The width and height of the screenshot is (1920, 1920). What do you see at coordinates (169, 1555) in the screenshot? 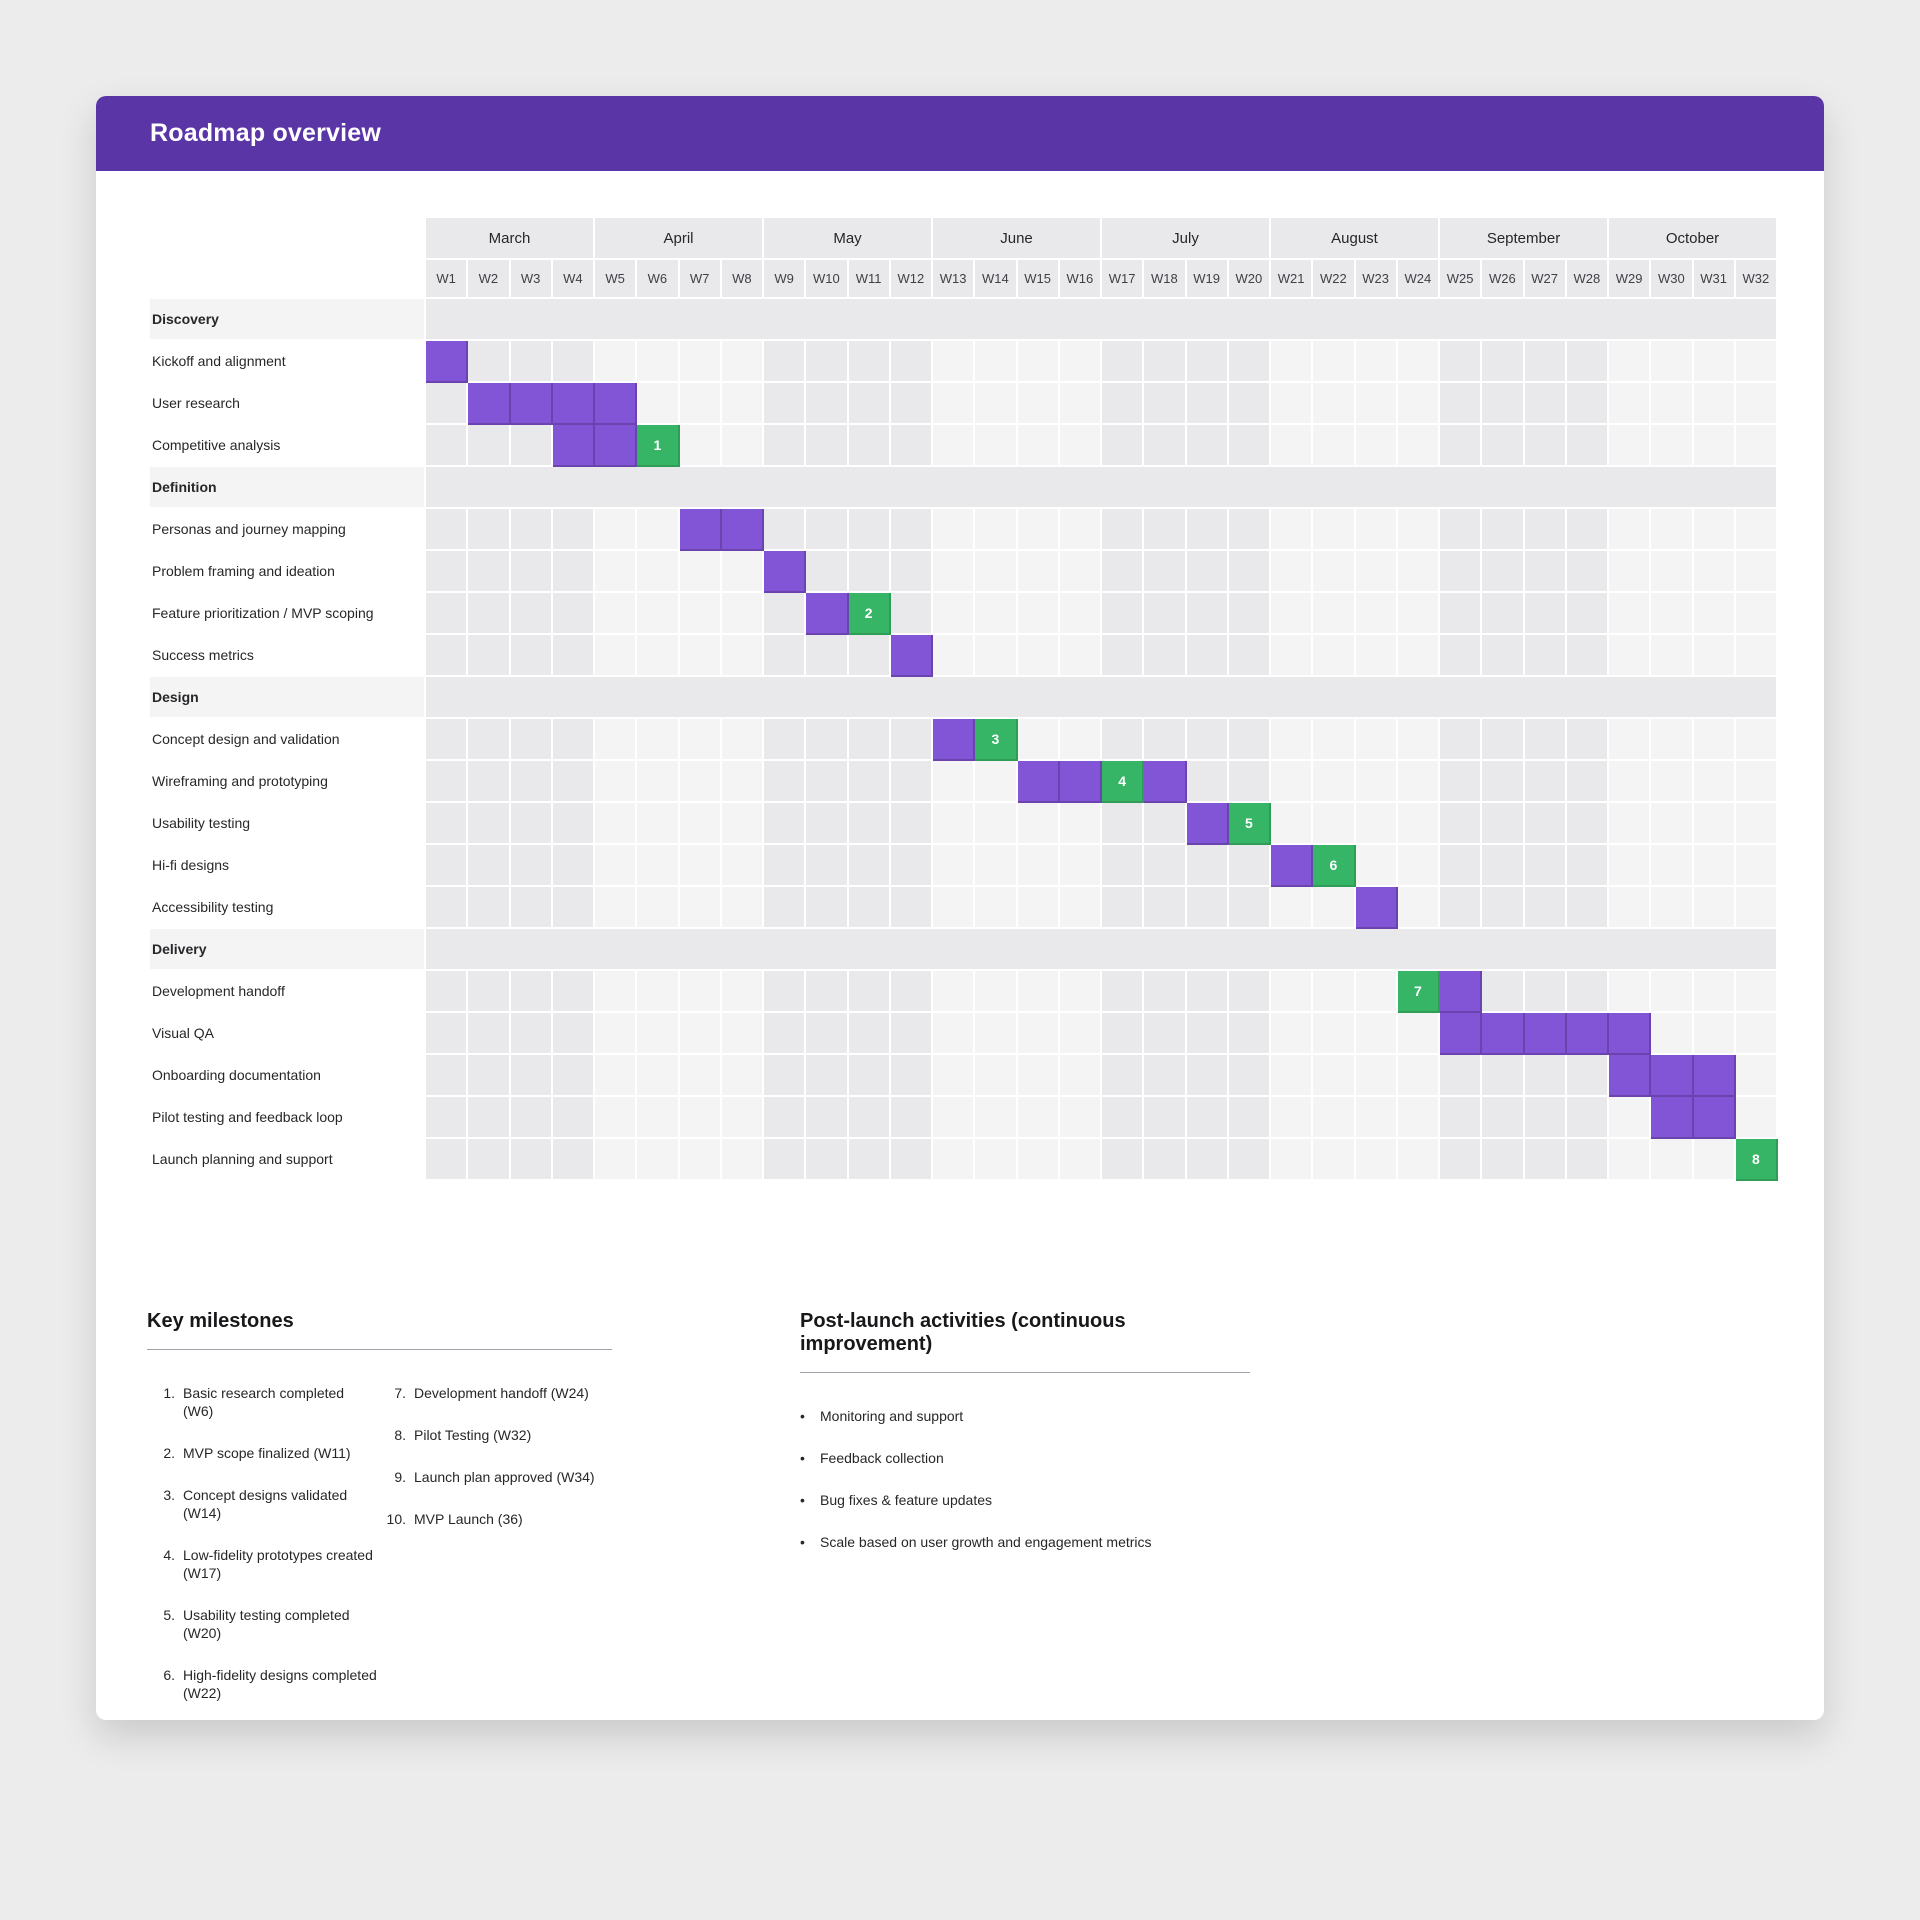
I see `milestone-number: 4.` at bounding box center [169, 1555].